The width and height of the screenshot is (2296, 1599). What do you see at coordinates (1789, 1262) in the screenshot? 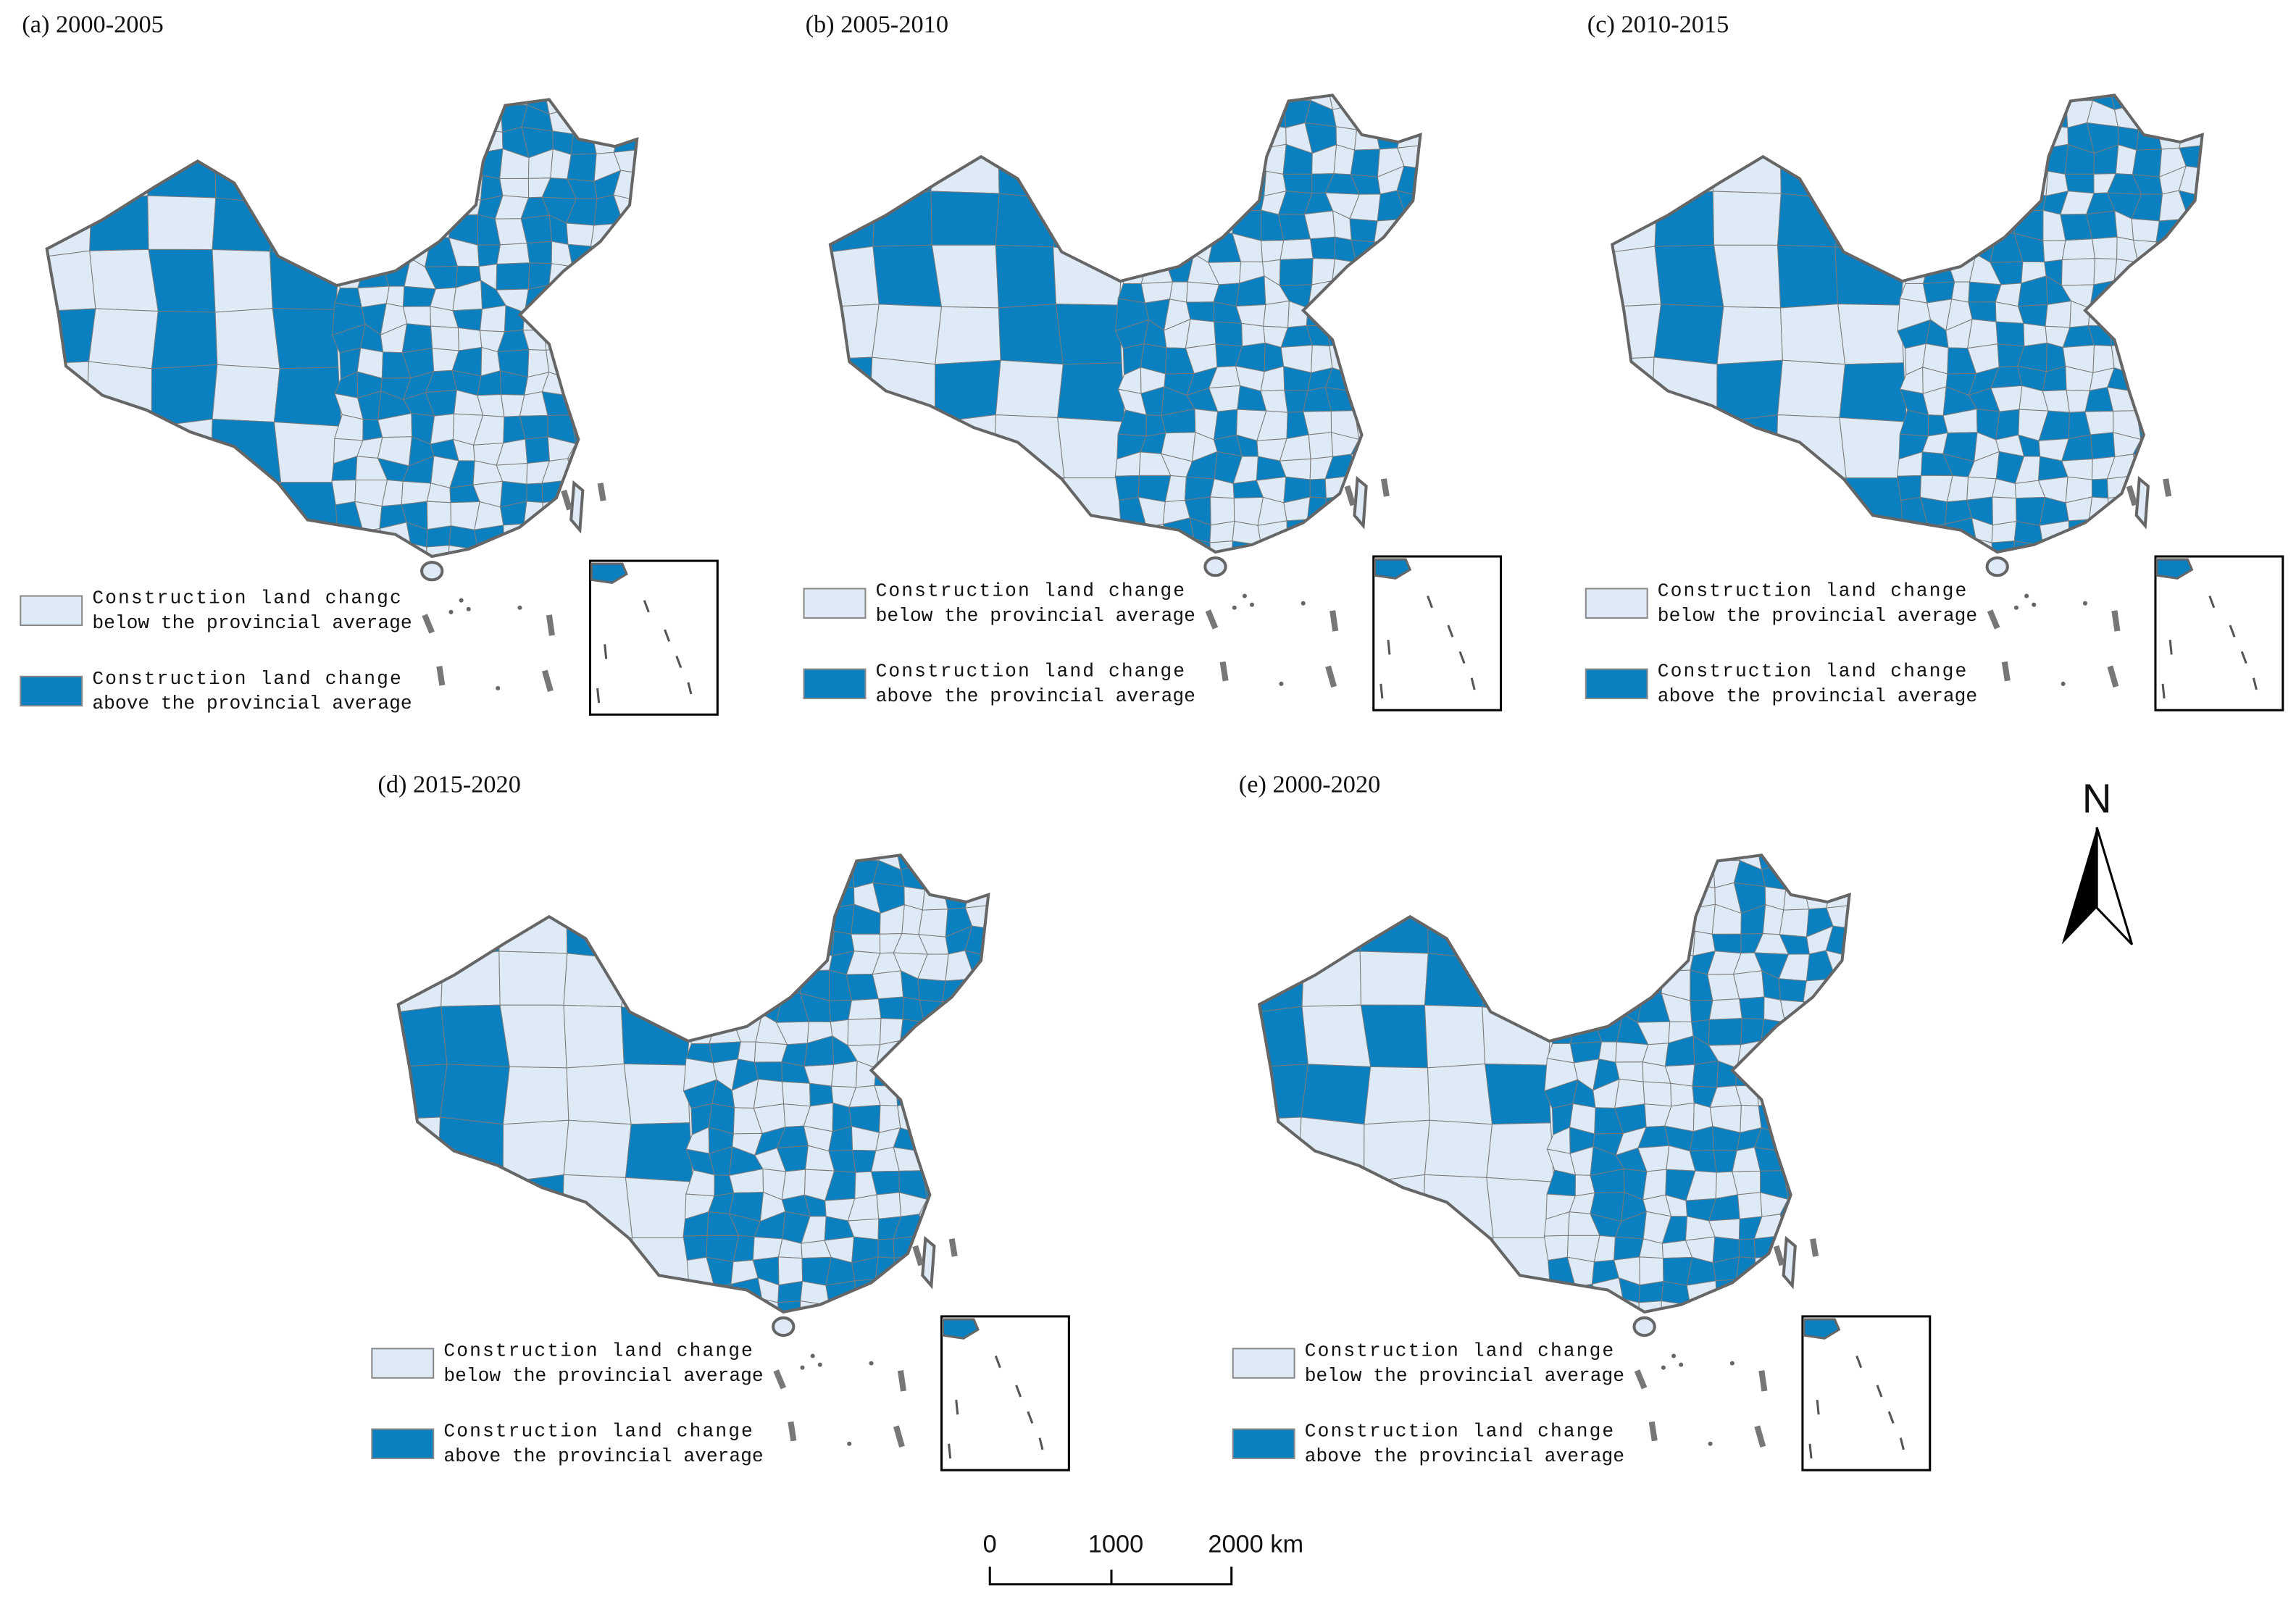
I see `taiwan` at bounding box center [1789, 1262].